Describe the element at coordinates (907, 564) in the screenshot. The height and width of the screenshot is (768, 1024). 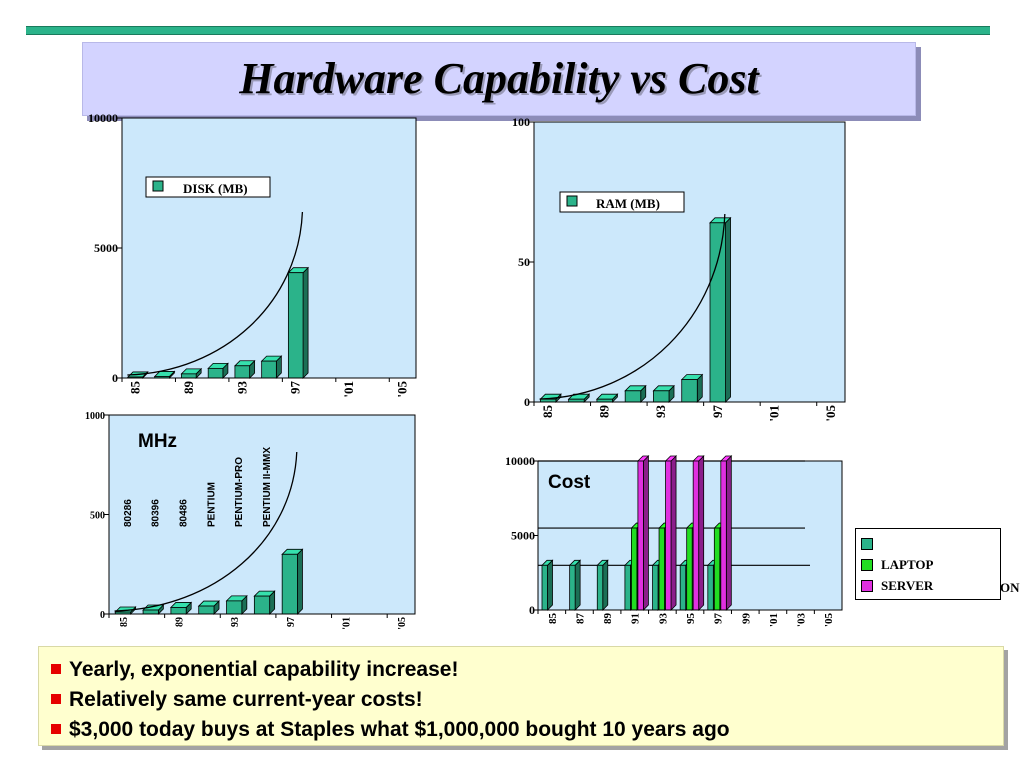
I see `legend-label: LAPTOP` at that location.